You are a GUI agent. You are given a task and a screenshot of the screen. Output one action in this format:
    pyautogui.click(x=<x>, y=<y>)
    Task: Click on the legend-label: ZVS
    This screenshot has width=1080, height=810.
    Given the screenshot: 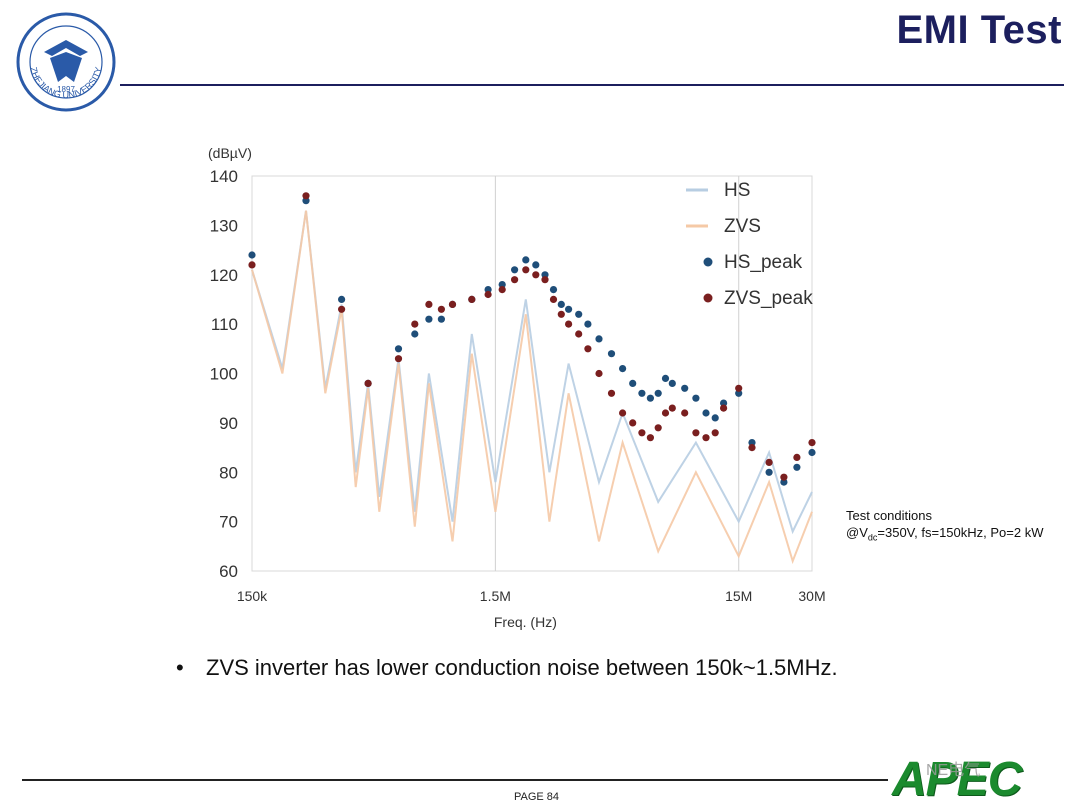 What is the action you would take?
    pyautogui.click(x=742, y=226)
    